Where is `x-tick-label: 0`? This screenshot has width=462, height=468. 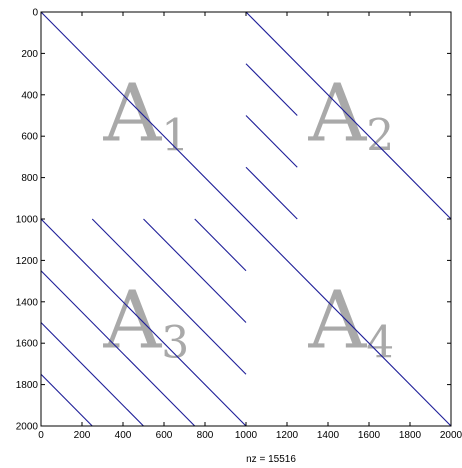
x-tick-label: 0 is located at coordinates (41, 435).